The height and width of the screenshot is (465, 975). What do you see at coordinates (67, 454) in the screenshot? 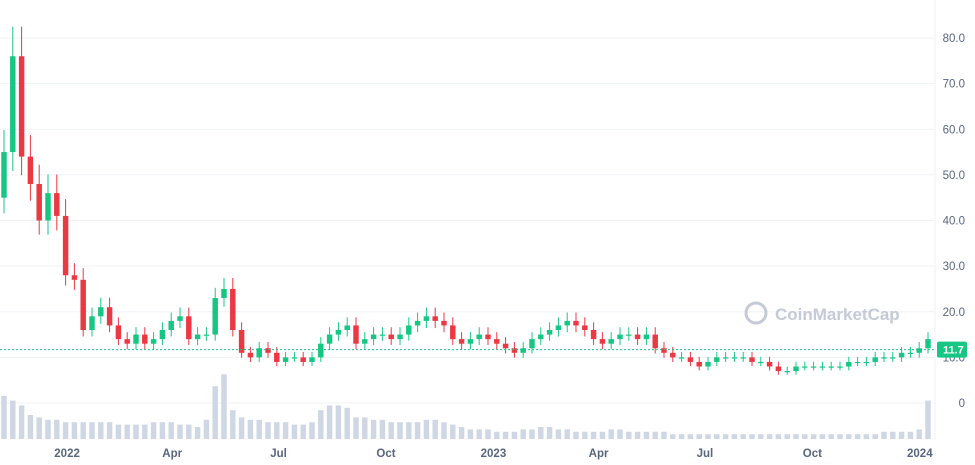
I see `x-tick-label: 2022` at bounding box center [67, 454].